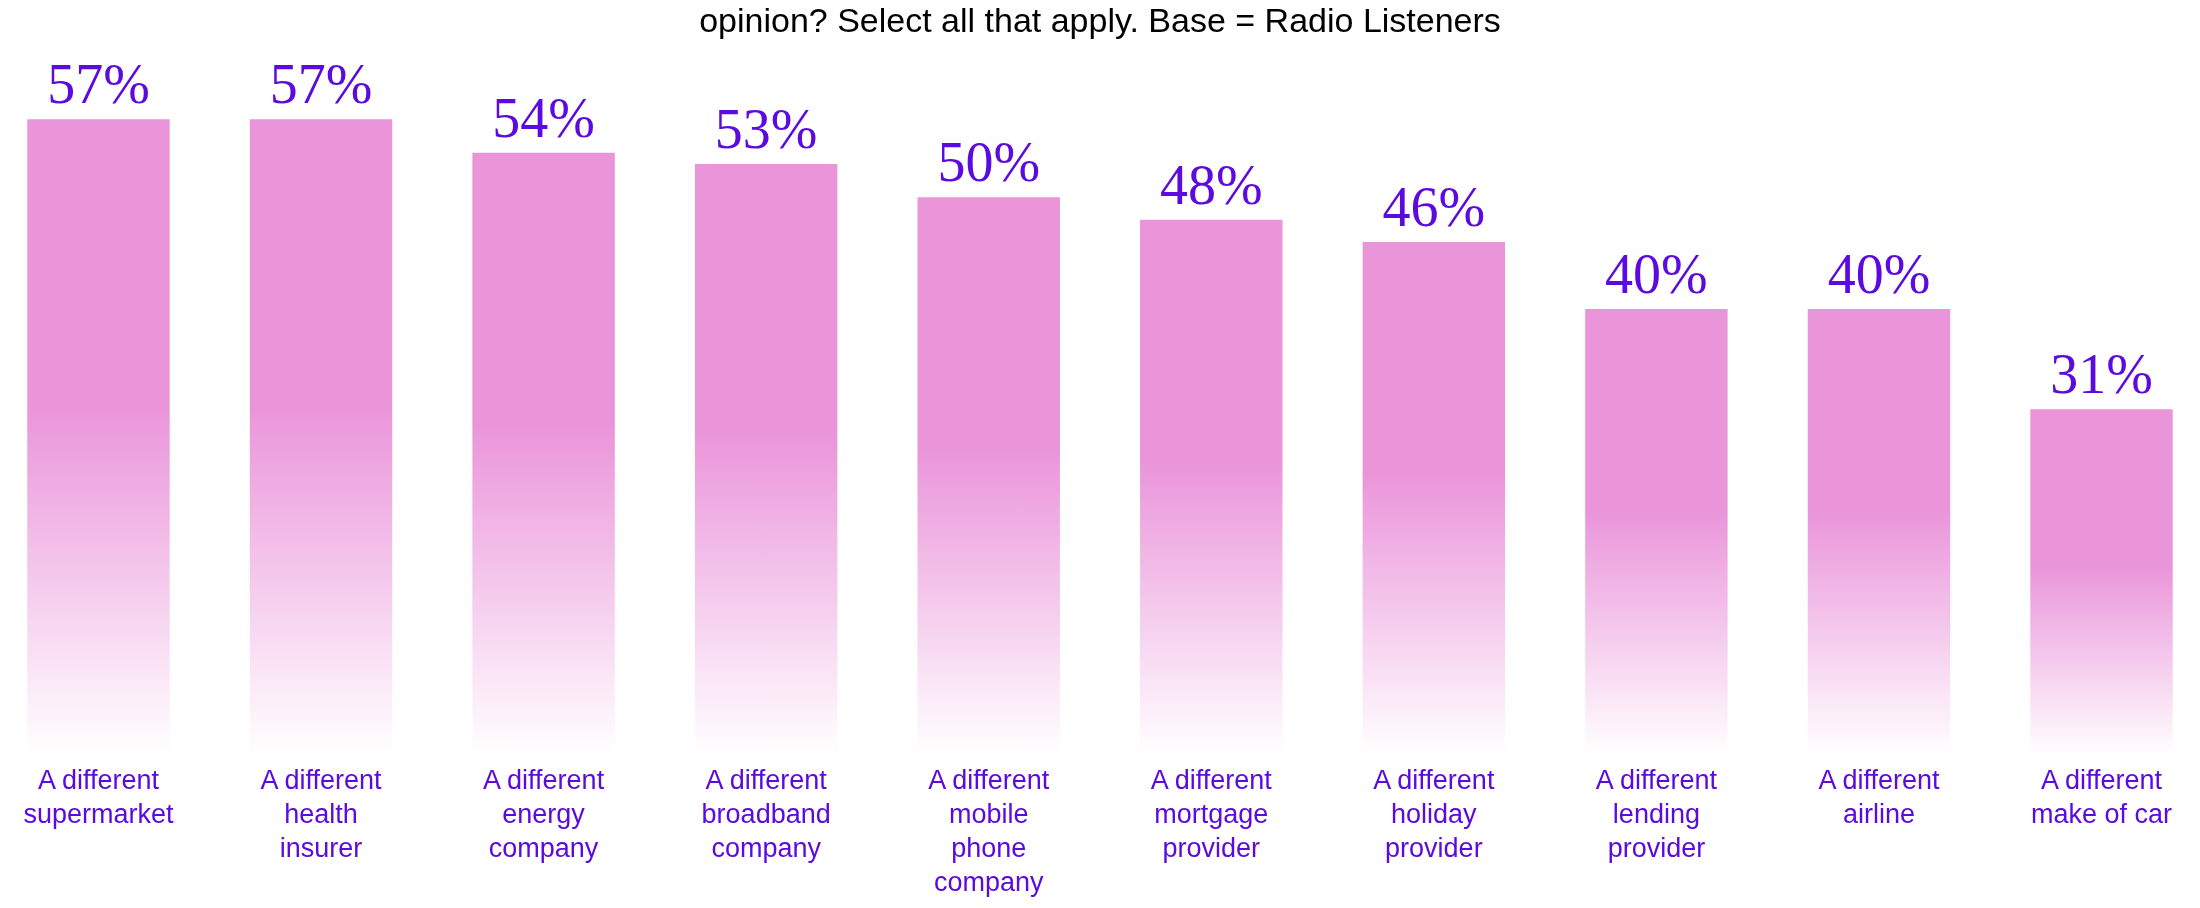 The height and width of the screenshot is (908, 2200). I want to click on data-label: 46%, so click(1434, 206).